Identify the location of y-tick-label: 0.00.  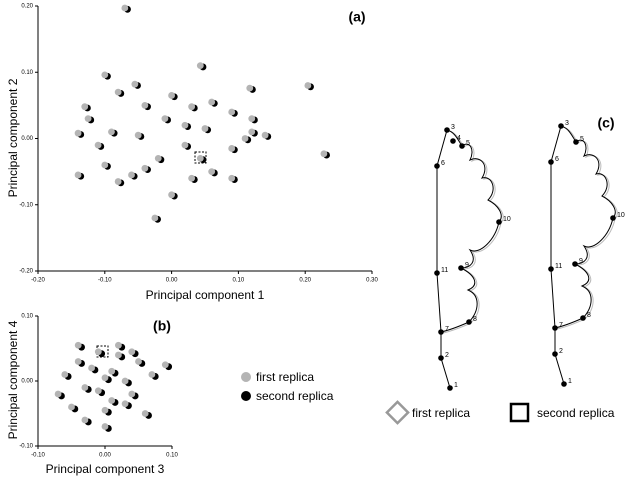
(27, 139).